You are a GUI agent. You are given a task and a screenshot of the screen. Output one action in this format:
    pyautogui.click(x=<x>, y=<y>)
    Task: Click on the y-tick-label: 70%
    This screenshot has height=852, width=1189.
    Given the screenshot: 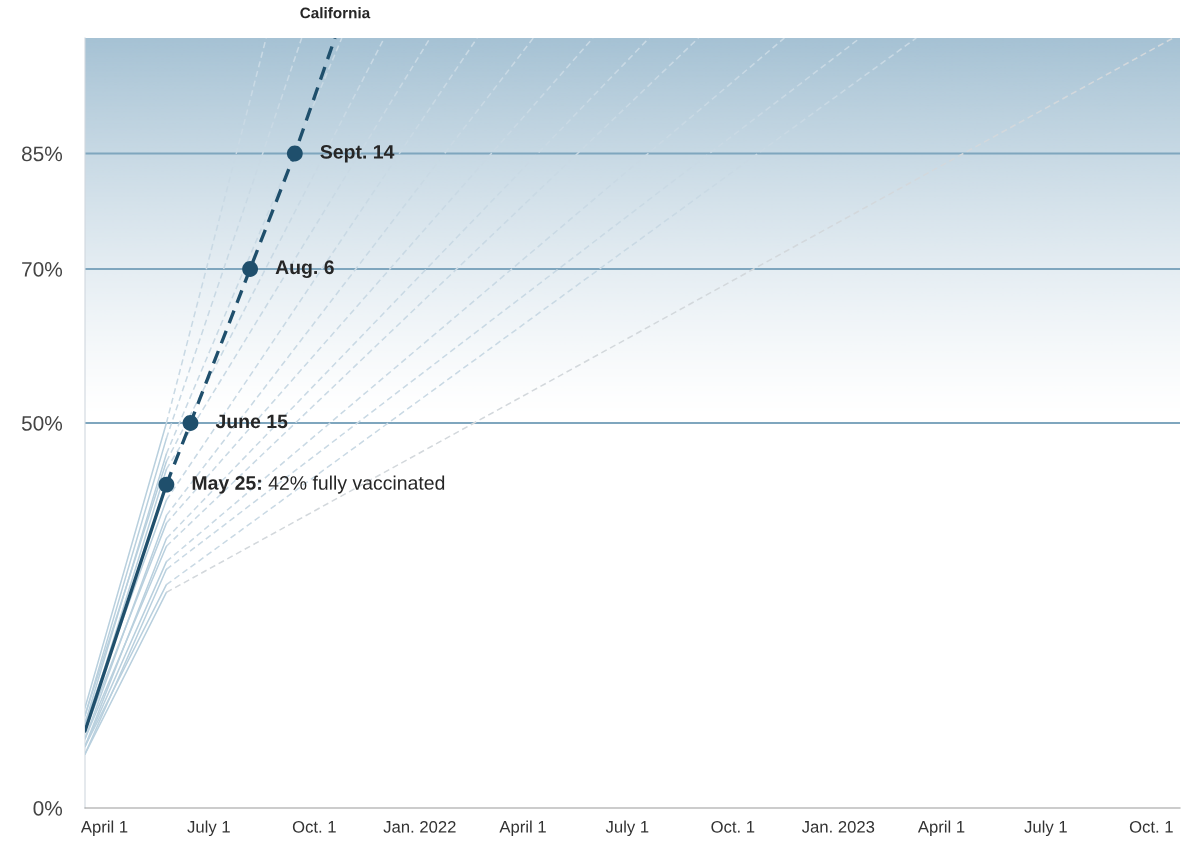 What is the action you would take?
    pyautogui.click(x=42, y=269)
    